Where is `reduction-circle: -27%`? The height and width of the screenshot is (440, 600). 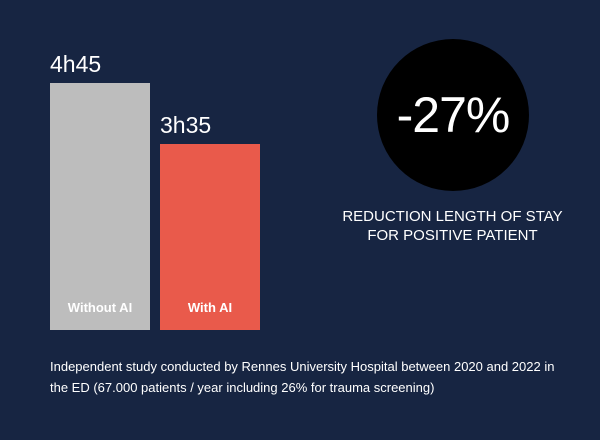
reduction-circle: -27% is located at coordinates (453, 115).